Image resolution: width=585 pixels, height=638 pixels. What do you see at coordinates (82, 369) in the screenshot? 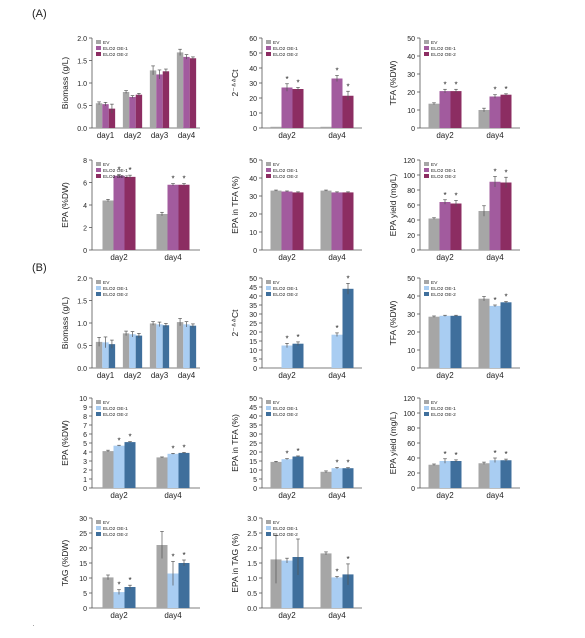
I see `y-tick-label: 0.0` at bounding box center [82, 369].